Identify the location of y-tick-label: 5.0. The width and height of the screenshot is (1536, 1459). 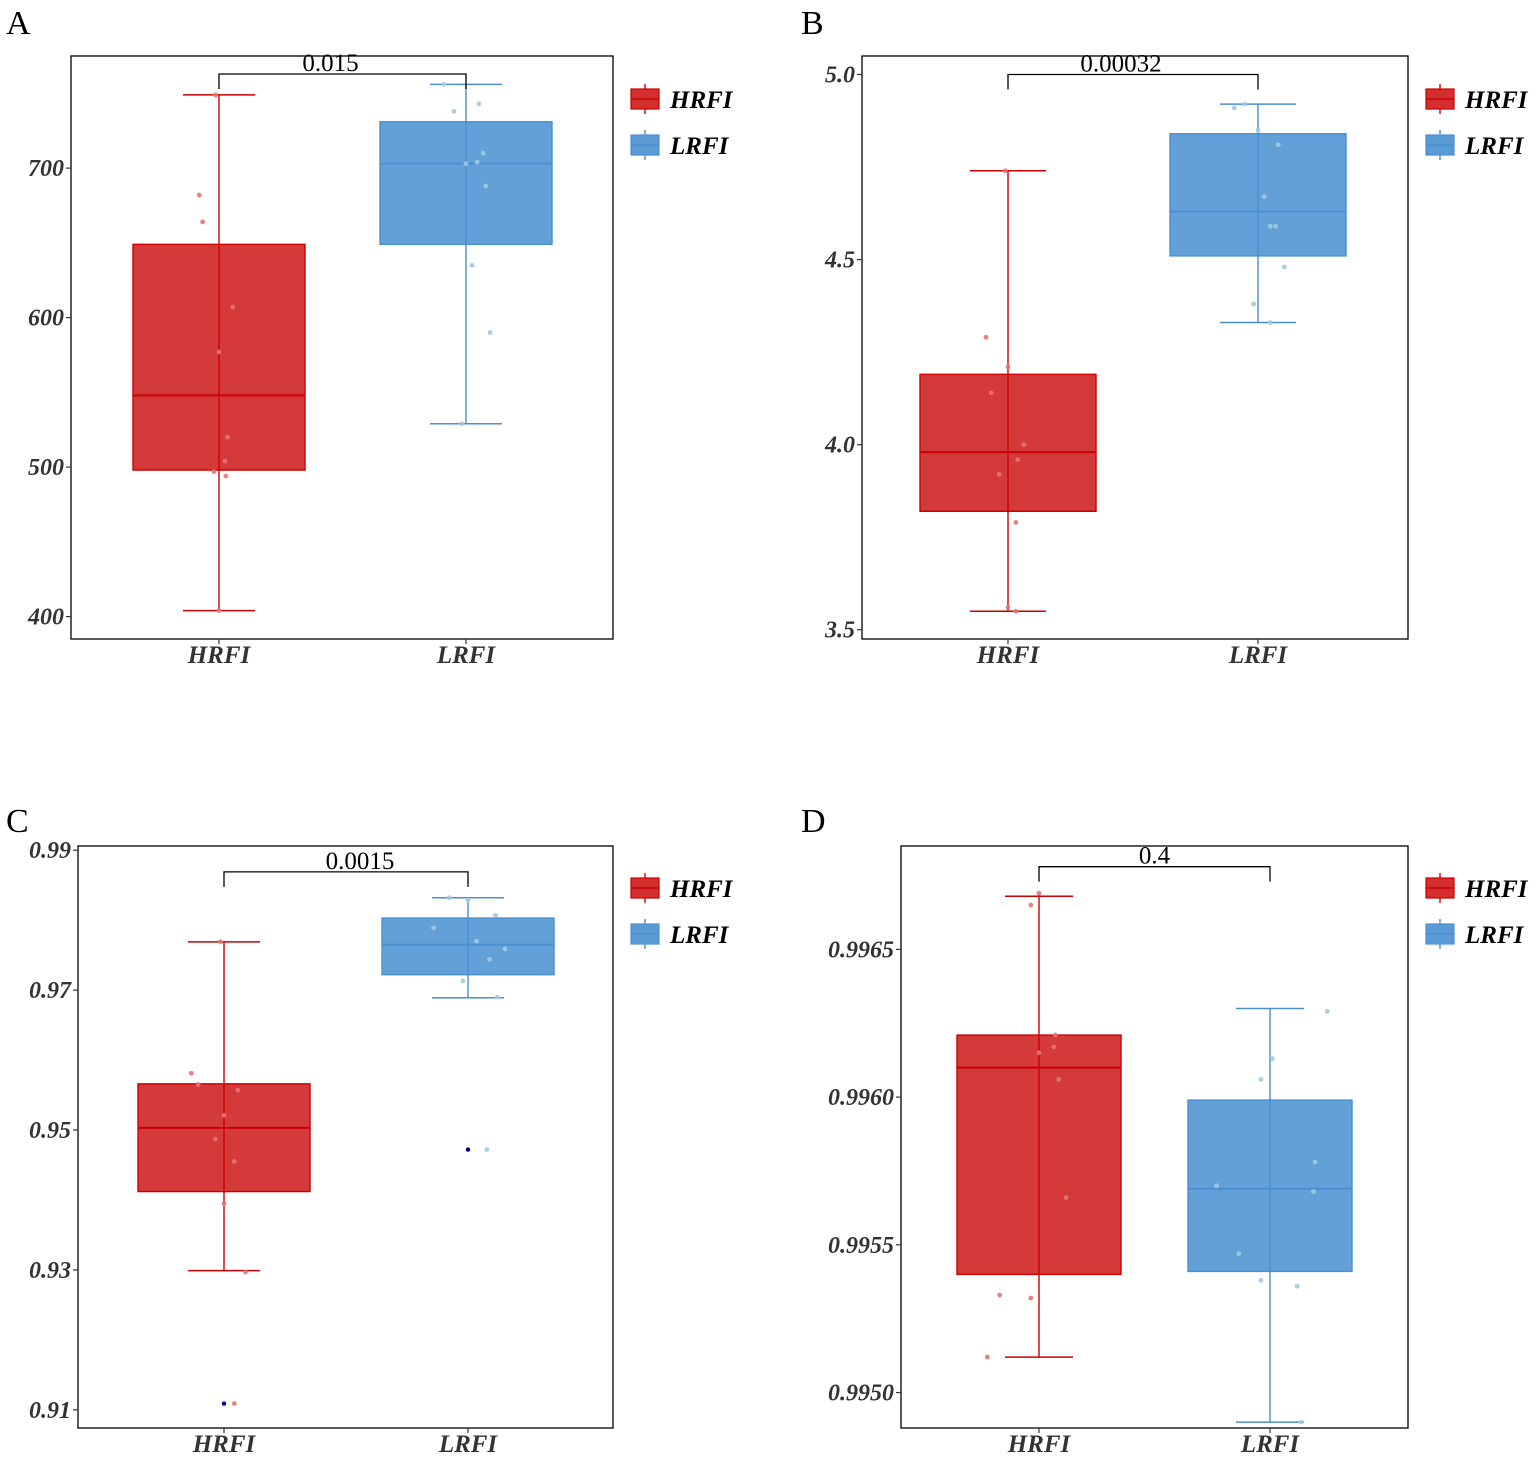
(840, 76).